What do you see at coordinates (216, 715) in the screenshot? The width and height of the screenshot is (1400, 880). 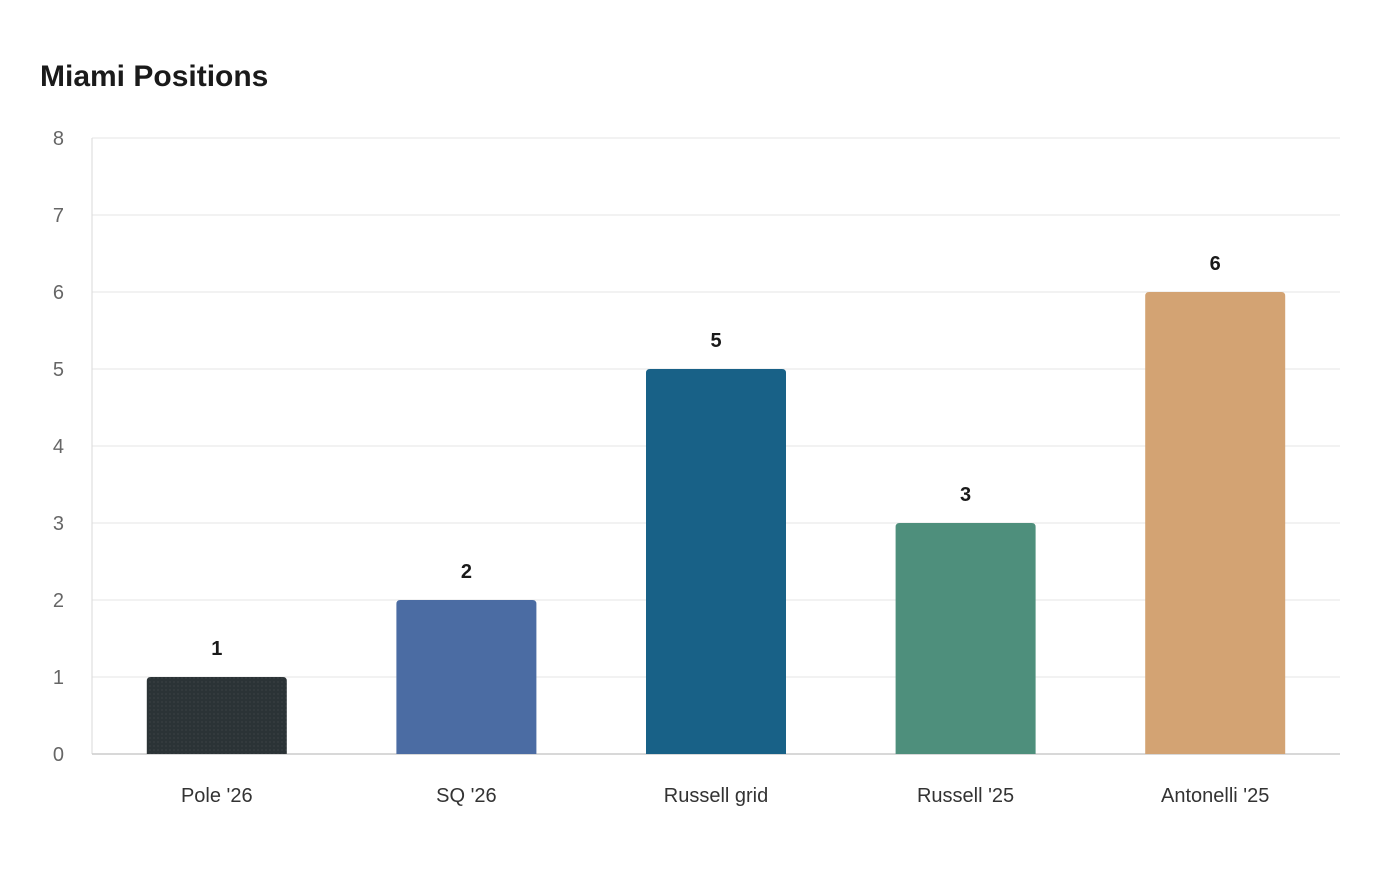 I see `bar-texture` at bounding box center [216, 715].